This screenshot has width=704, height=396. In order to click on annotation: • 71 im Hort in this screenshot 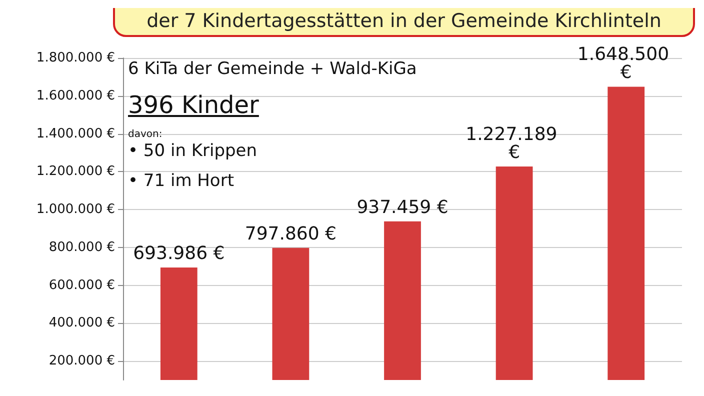, I will do `click(181, 181)`.